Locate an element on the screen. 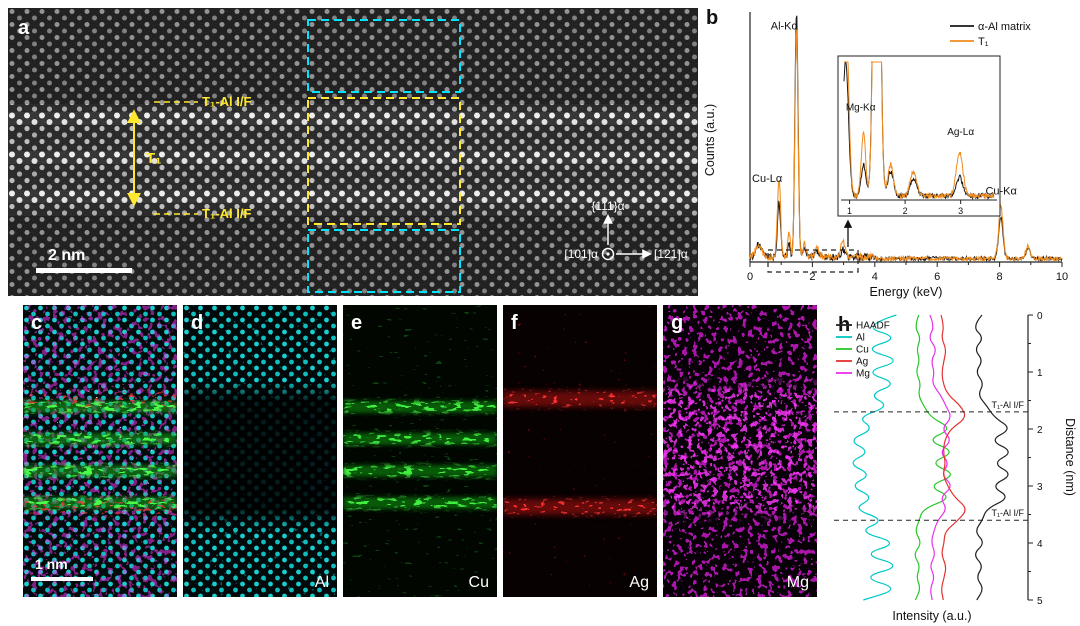  inset-tick-label: 3 is located at coordinates (960, 211).